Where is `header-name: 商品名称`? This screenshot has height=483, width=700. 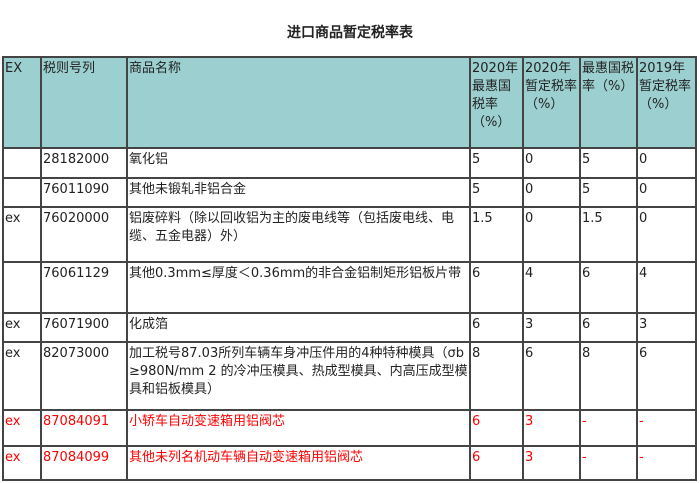
header-name: 商品名称 is located at coordinates (298, 102).